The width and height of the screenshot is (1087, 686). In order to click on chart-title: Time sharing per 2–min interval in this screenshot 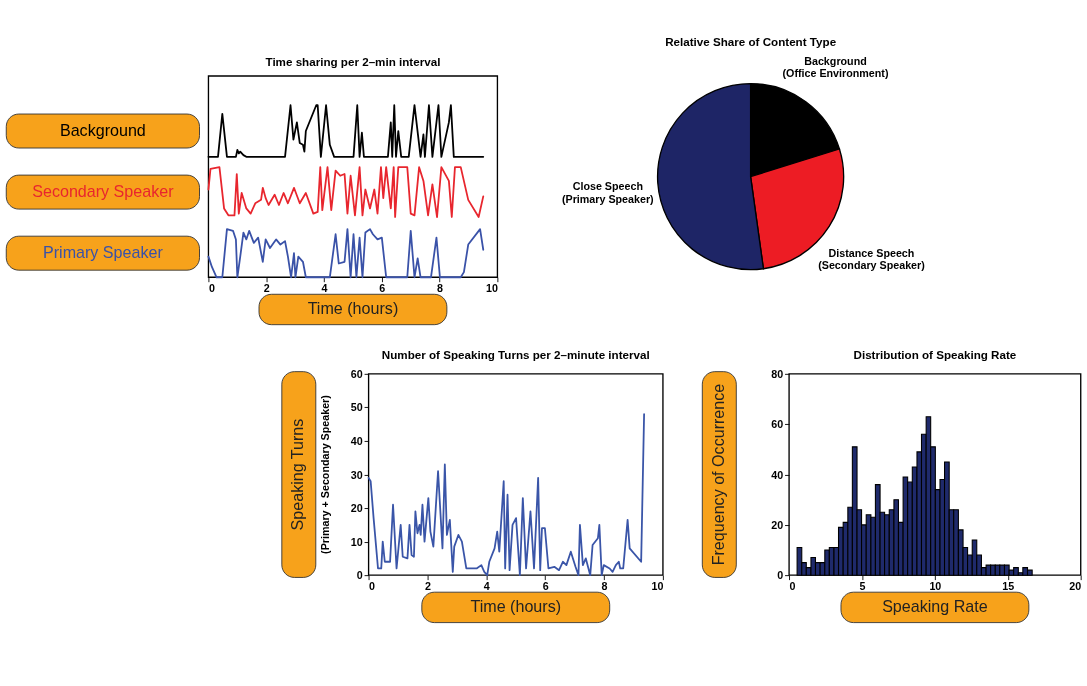, I will do `click(353, 62)`.